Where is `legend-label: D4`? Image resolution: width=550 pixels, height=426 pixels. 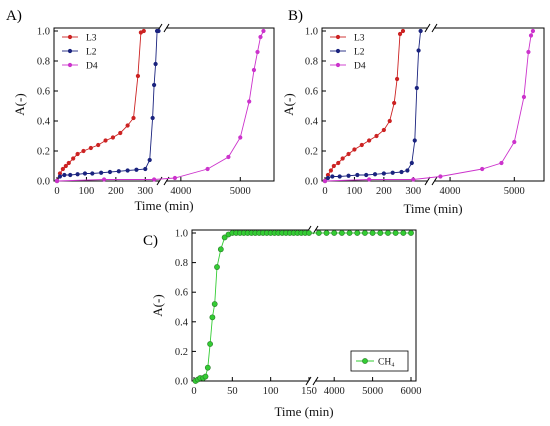 legend-label: D4 is located at coordinates (92, 67).